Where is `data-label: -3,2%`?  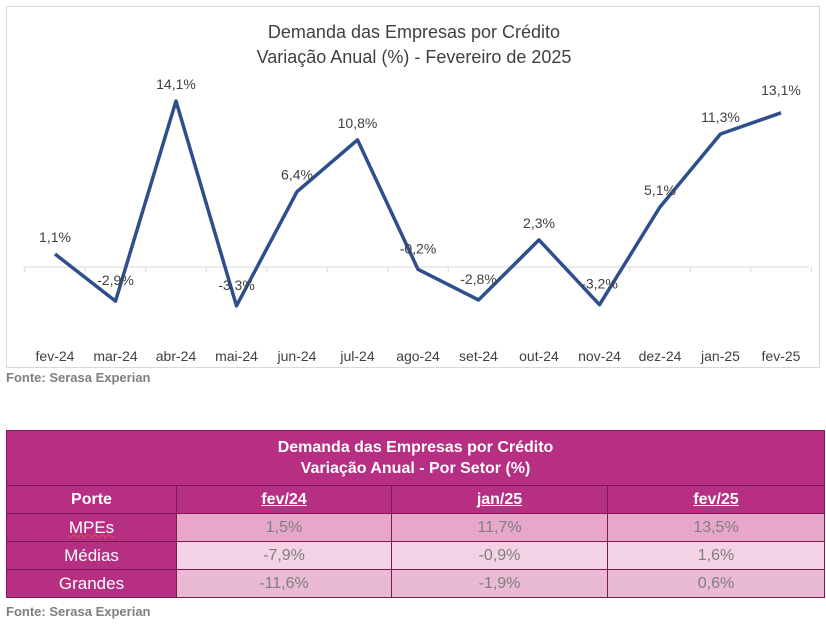
data-label: -3,2% is located at coordinates (599, 284).